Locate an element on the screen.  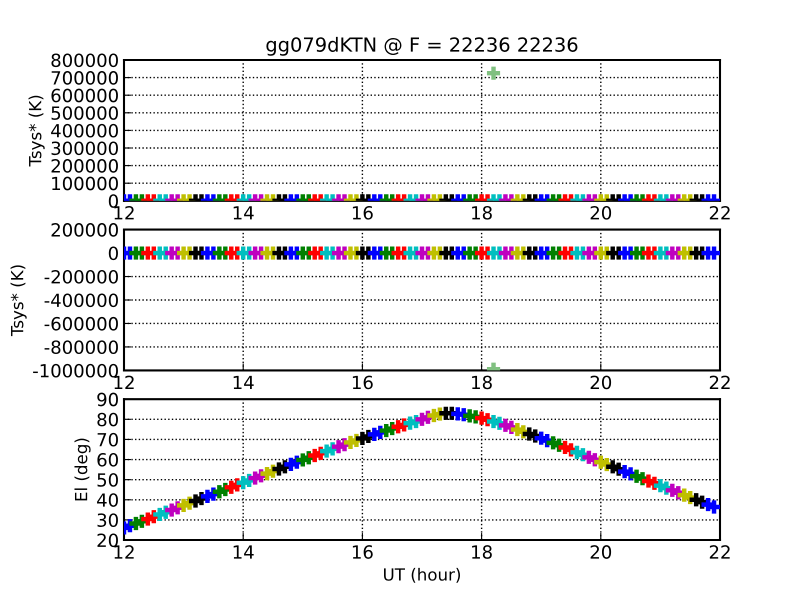
y-tick-label: 700000 is located at coordinates (85, 78).